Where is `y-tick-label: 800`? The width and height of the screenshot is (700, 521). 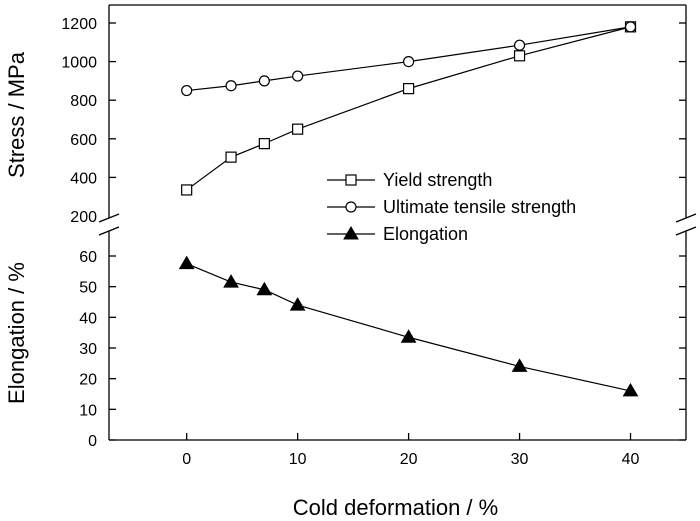 y-tick-label: 800 is located at coordinates (83, 101).